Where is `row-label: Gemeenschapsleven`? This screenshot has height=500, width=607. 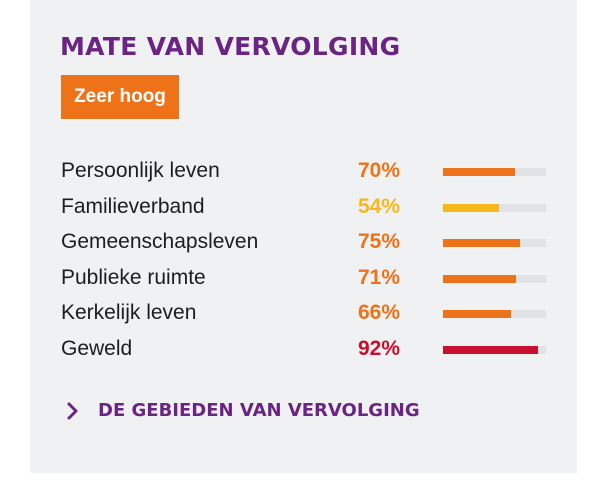 row-label: Gemeenschapsleven is located at coordinates (160, 241).